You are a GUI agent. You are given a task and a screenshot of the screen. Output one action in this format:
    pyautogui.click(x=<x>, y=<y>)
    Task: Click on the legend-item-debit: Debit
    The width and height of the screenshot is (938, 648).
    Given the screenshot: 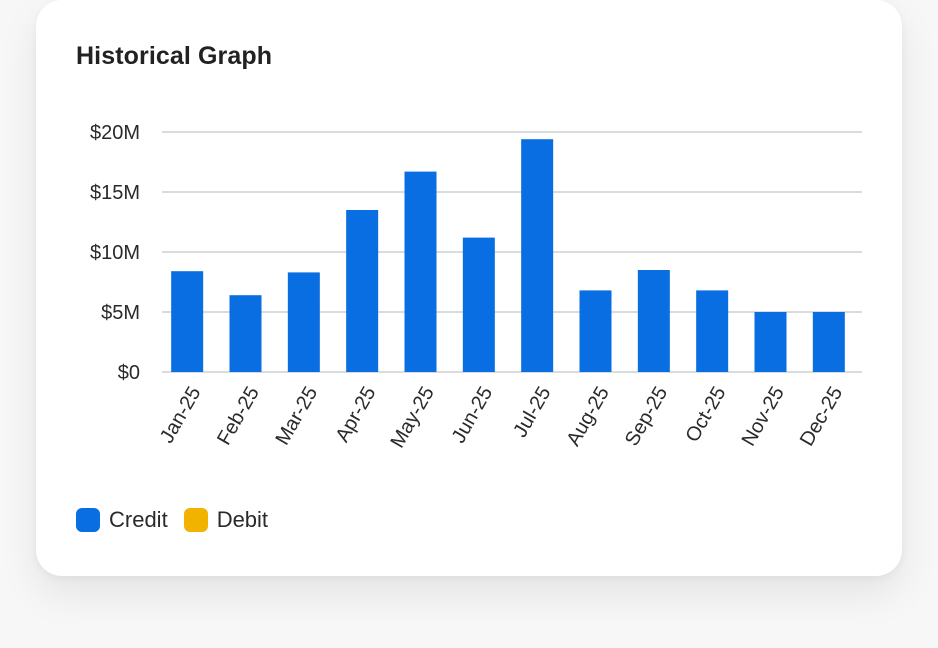 What is the action you would take?
    pyautogui.click(x=226, y=520)
    